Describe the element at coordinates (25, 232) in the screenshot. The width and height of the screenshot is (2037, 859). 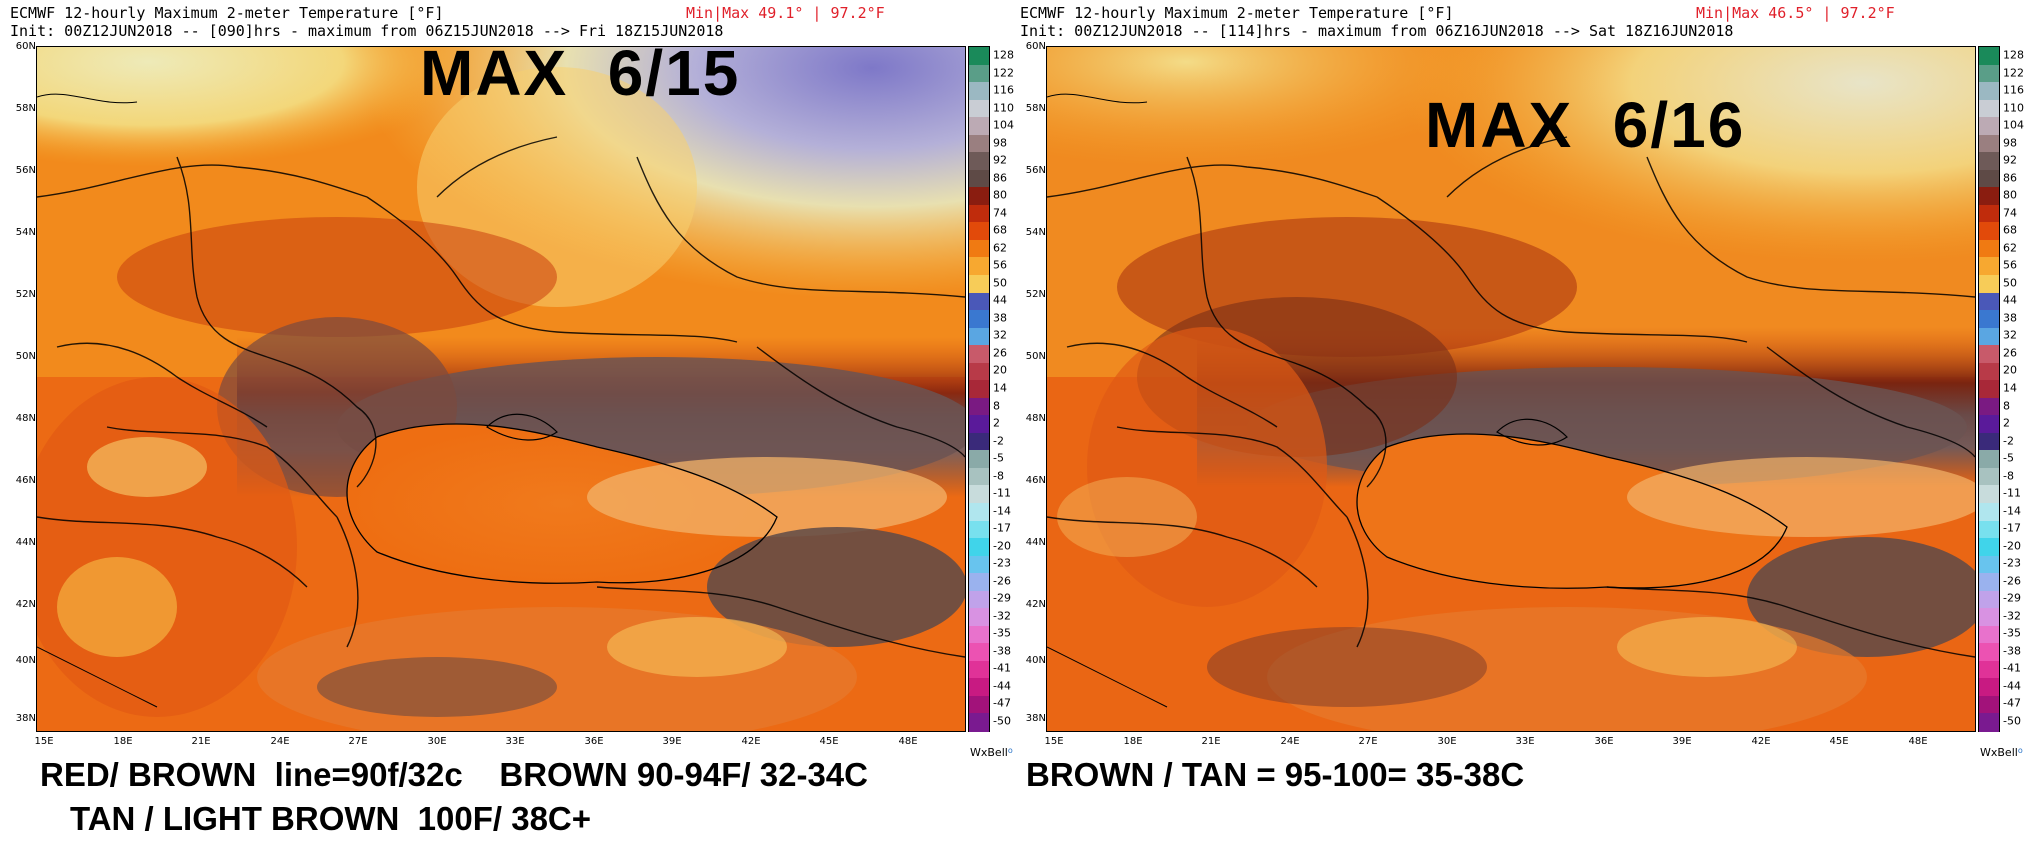
I see `lat-label: 54N` at that location.